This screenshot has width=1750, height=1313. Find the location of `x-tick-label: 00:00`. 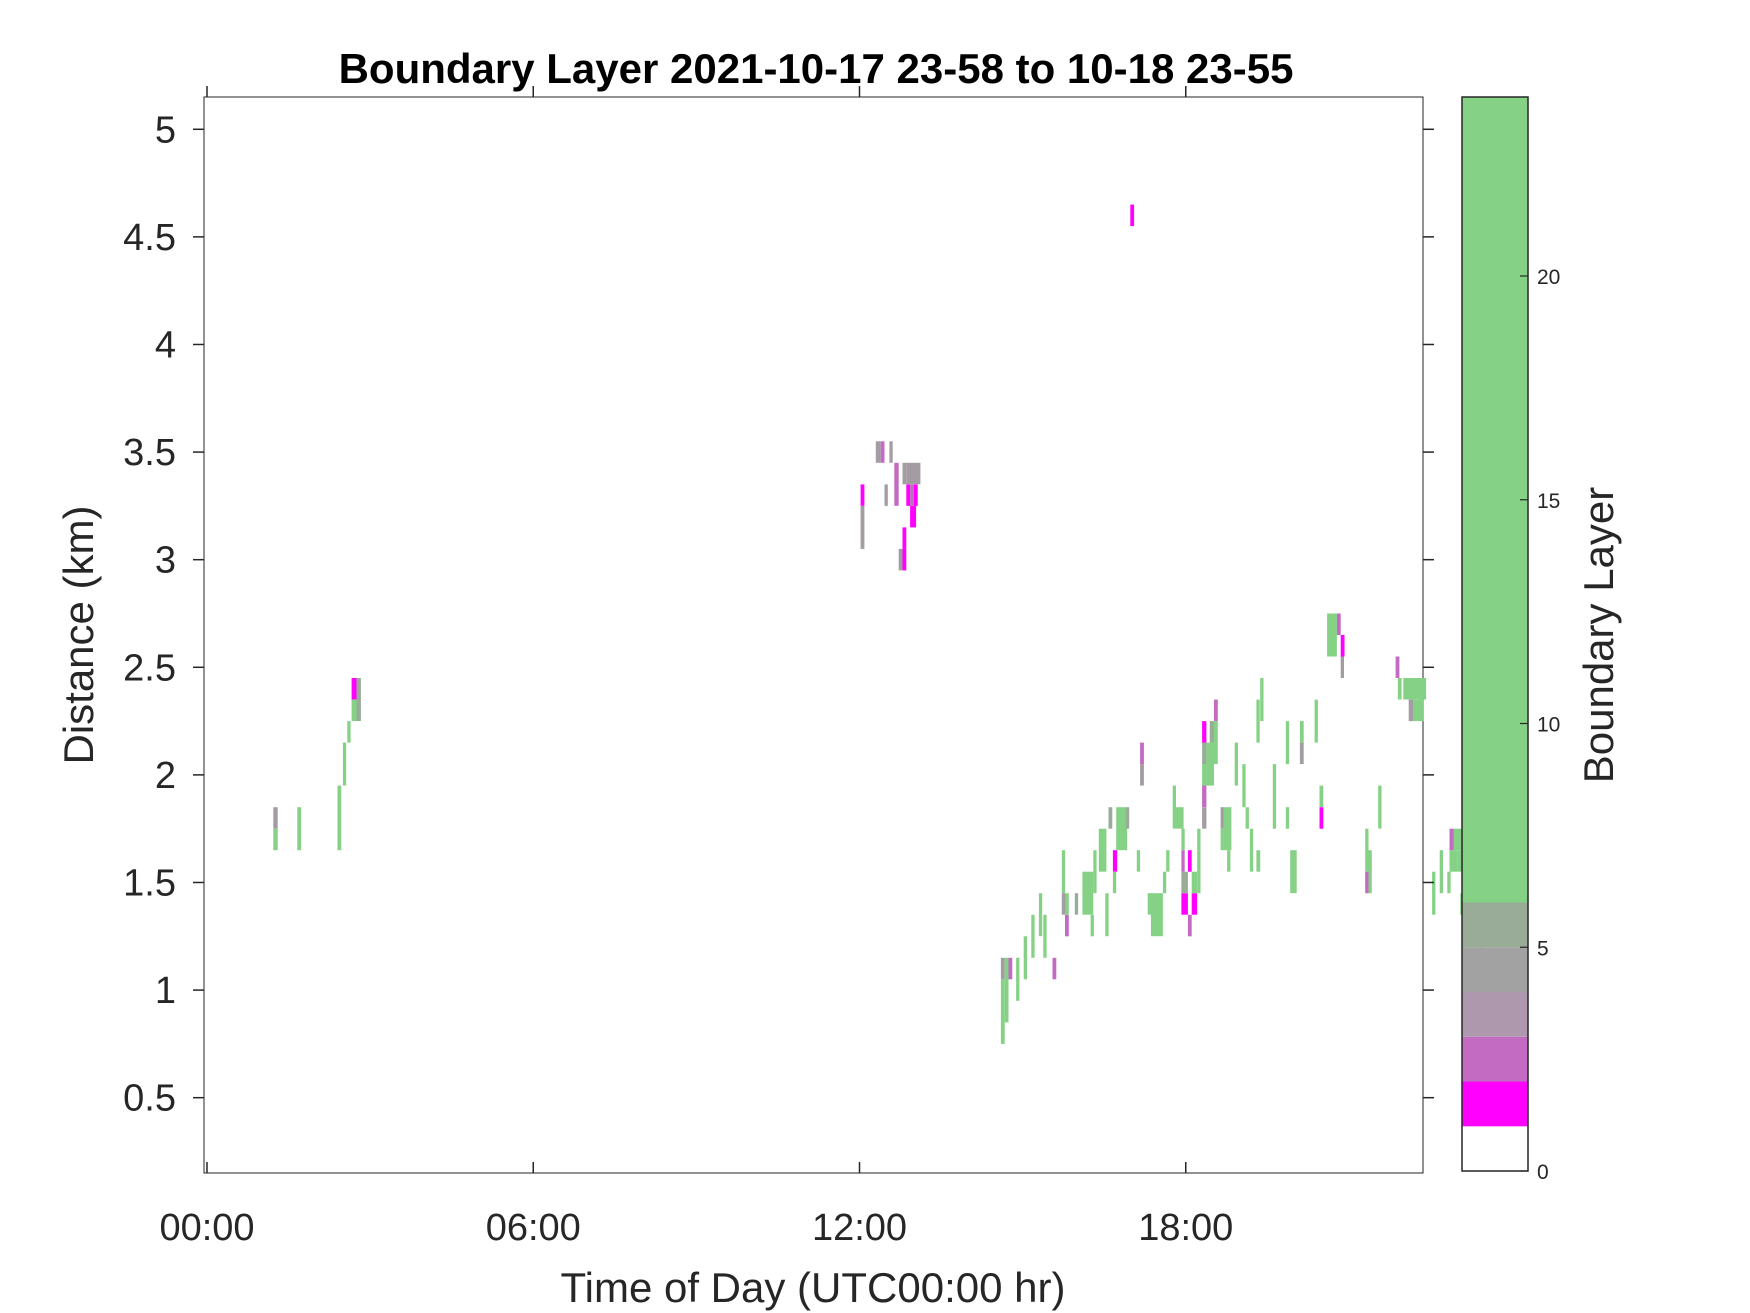

x-tick-label: 00:00 is located at coordinates (206, 1228).